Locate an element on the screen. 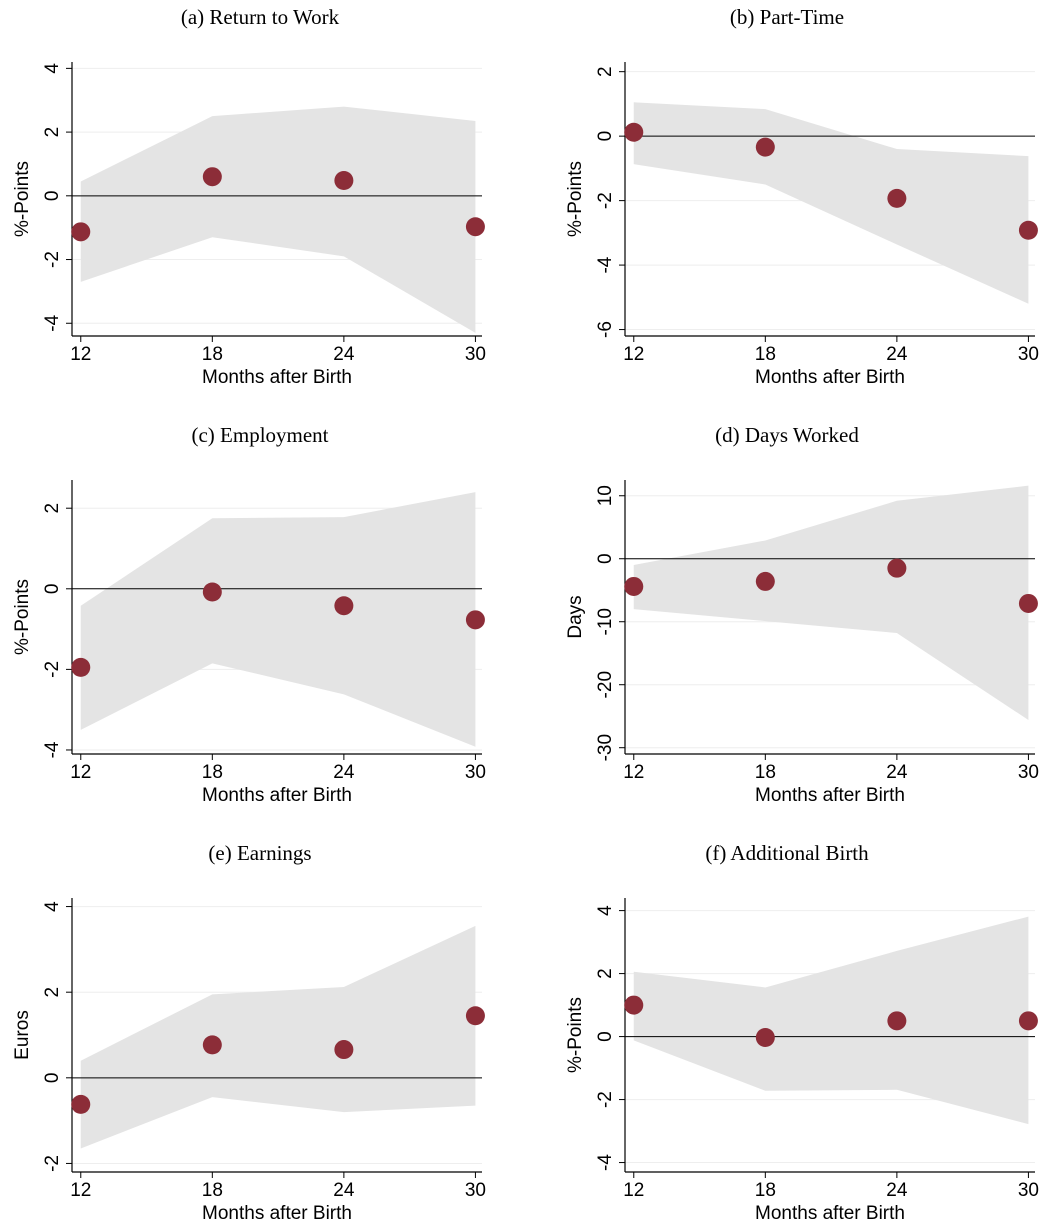 The width and height of the screenshot is (1046, 1228). y-tick-label: -6 is located at coordinates (605, 329).